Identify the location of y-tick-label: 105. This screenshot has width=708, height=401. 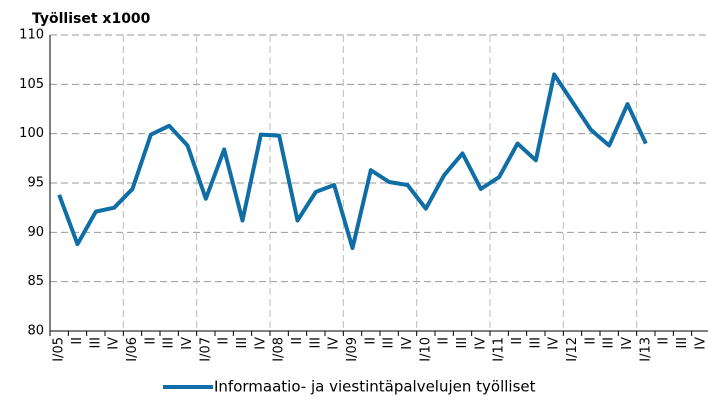
(31, 84).